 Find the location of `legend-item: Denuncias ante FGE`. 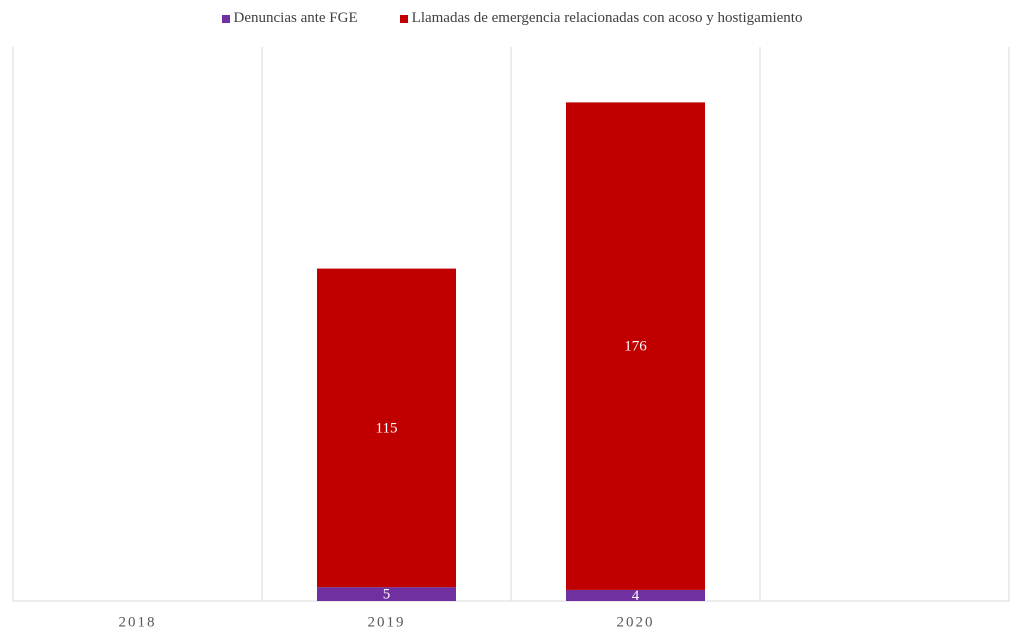

legend-item: Denuncias ante FGE is located at coordinates (289, 18).